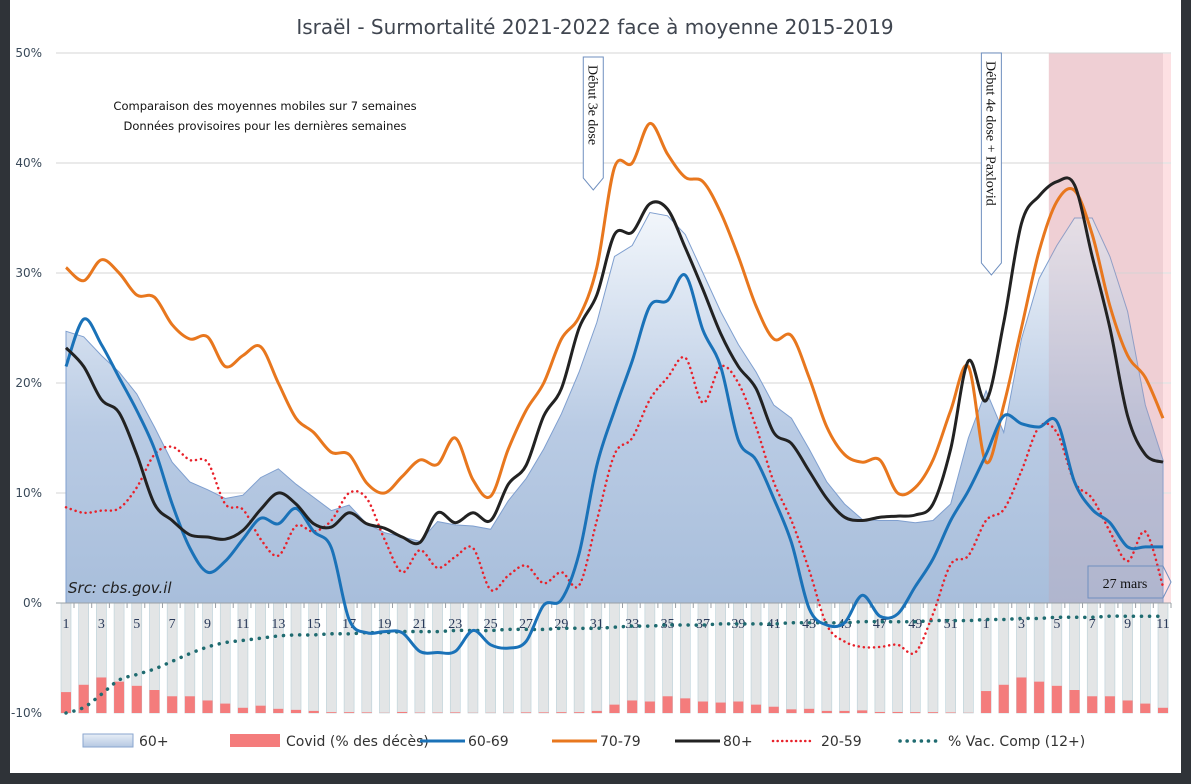 The height and width of the screenshot is (784, 1191). What do you see at coordinates (991, 742) in the screenshot?
I see `legend-item: % Vac. Comp (12+)` at bounding box center [991, 742].